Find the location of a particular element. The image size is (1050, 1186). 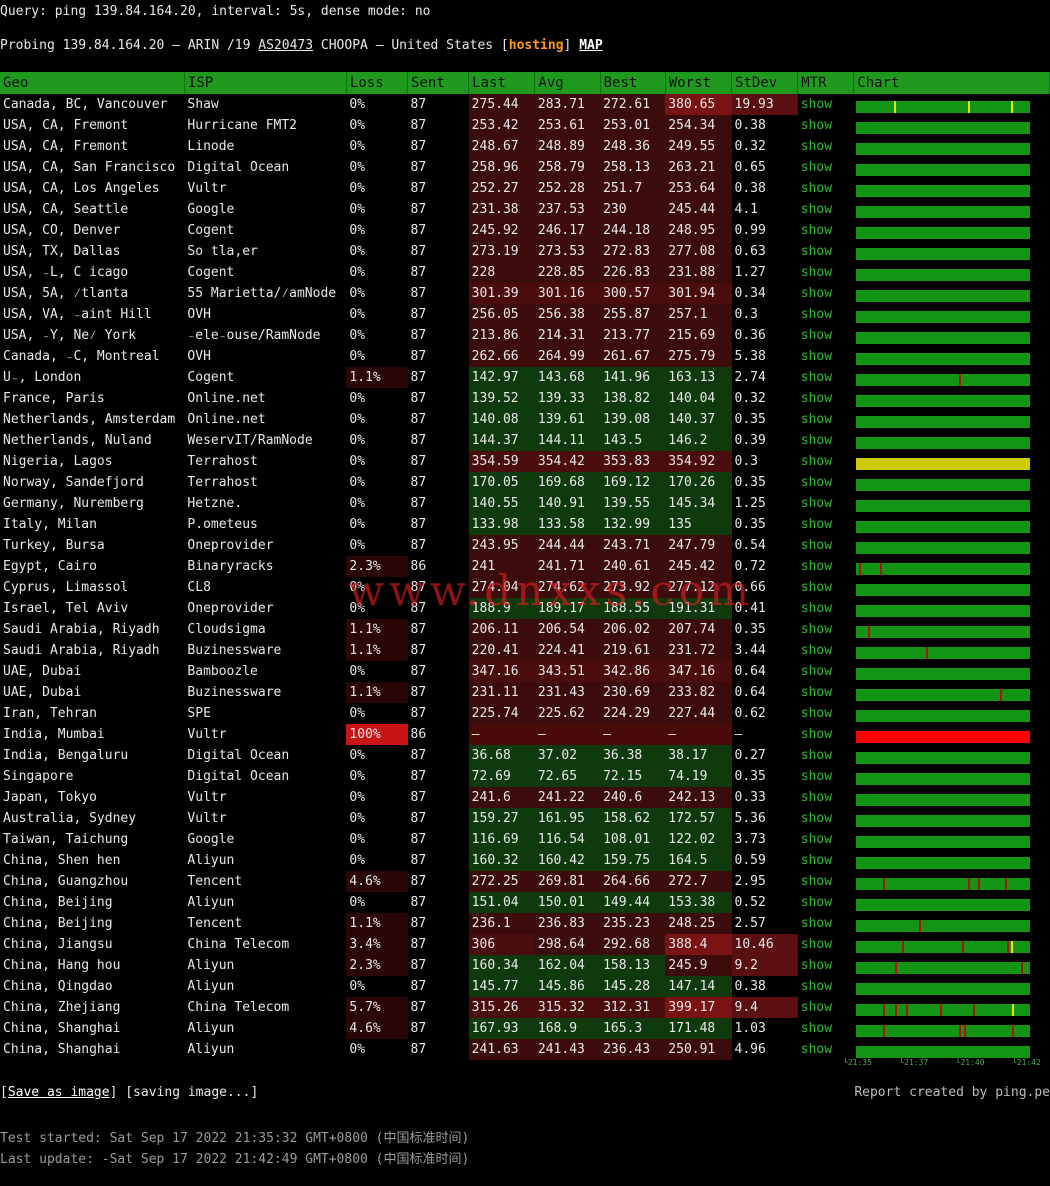

cell-stdev: 0.36 is located at coordinates (750, 335).